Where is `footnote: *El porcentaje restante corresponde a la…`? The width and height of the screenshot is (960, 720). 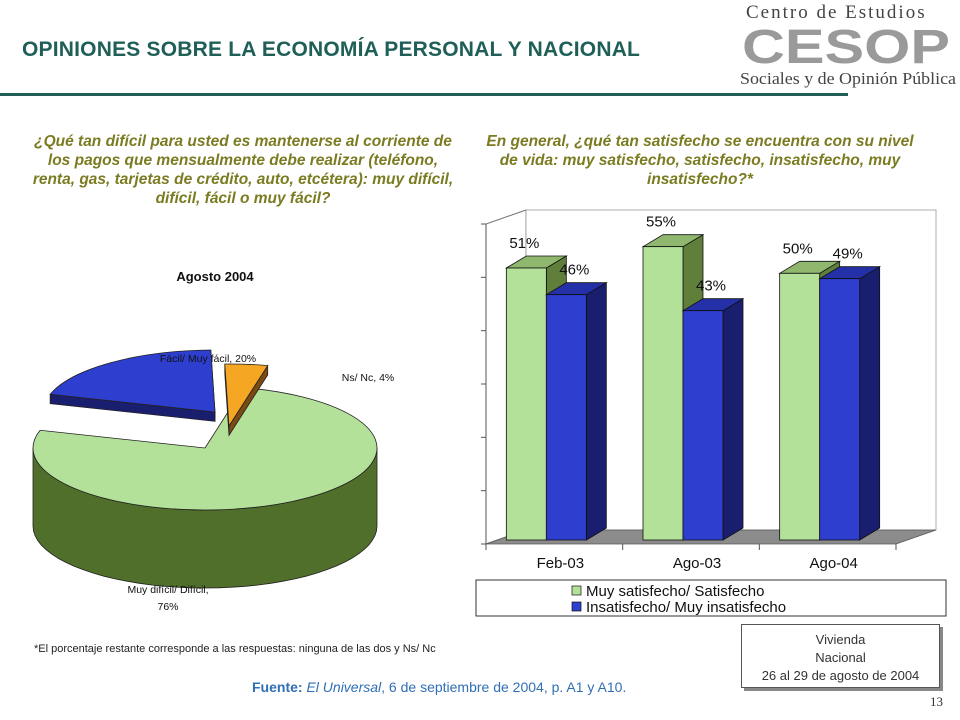 footnote: *El porcentaje restante corresponde a la… is located at coordinates (235, 649).